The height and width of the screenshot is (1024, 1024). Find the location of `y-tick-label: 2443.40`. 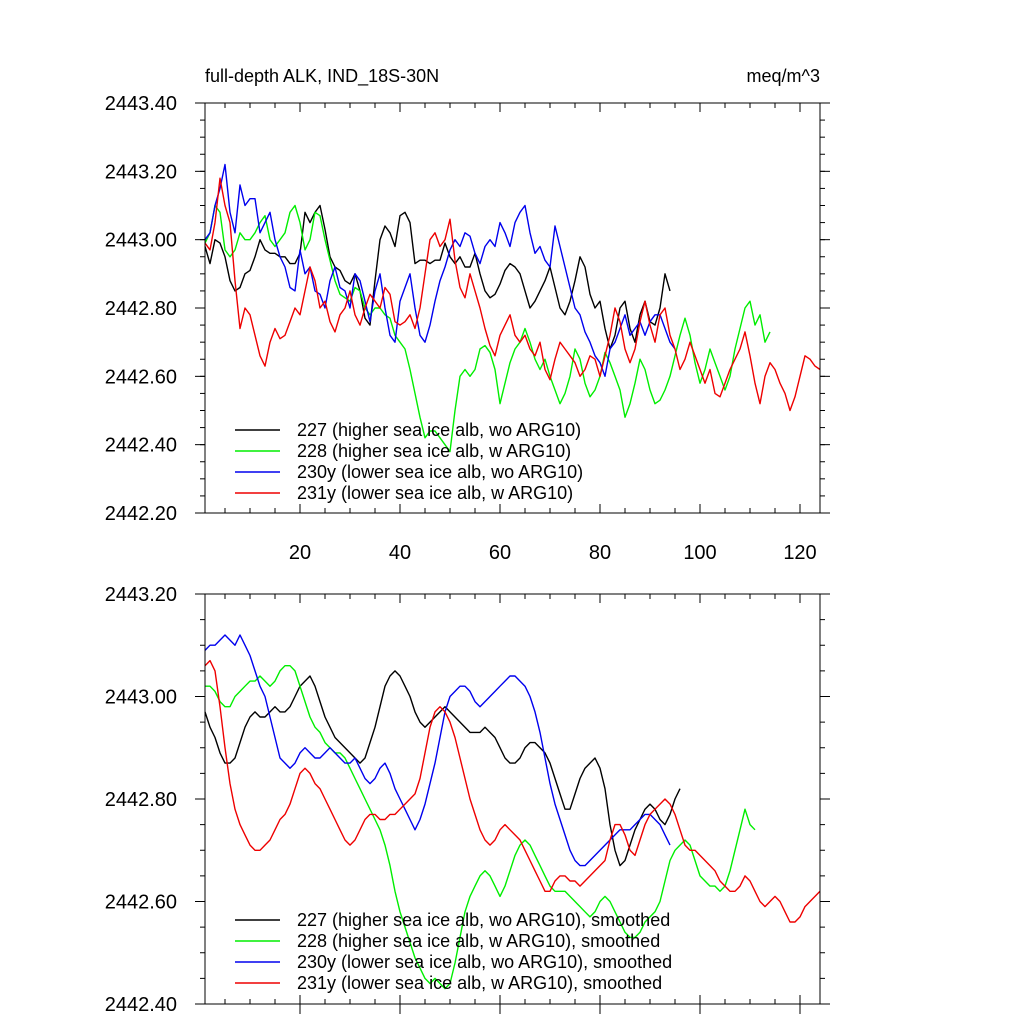

y-tick-label: 2443.40 is located at coordinates (141, 104).